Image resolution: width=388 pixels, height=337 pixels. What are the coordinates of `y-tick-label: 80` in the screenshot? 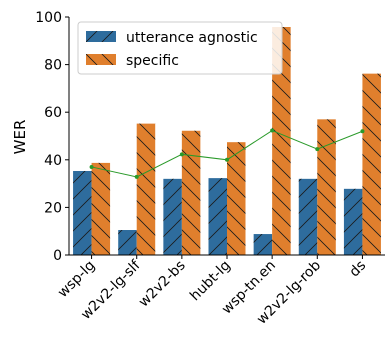 It's located at (53, 66).